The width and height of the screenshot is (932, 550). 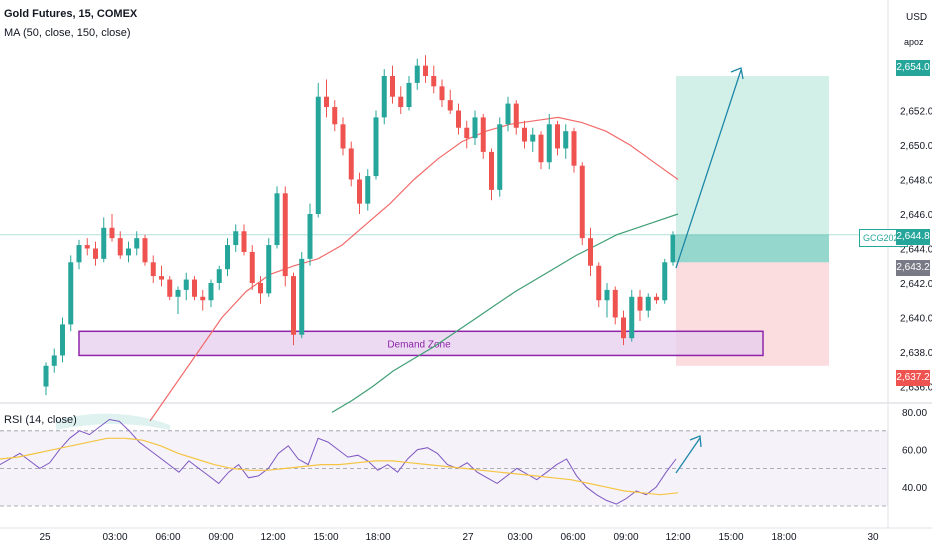 What do you see at coordinates (914, 488) in the screenshot?
I see `rsi-tick-label: 40.00` at bounding box center [914, 488].